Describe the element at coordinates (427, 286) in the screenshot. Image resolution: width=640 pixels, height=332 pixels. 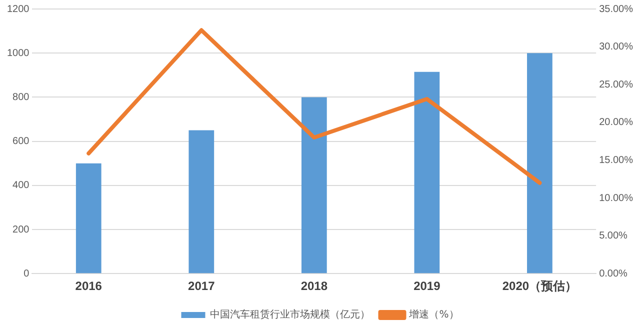
I see `x-tick-label: 2019` at that location.